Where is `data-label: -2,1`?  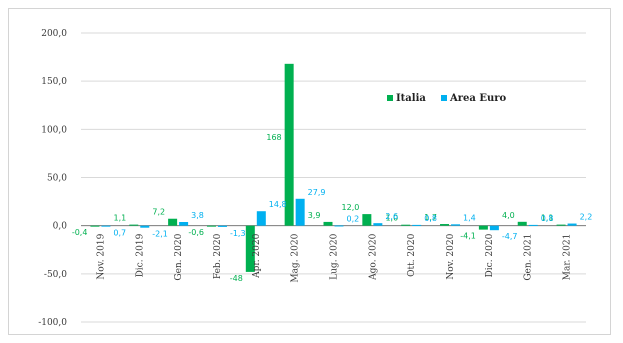 data-label: -2,1 is located at coordinates (160, 234).